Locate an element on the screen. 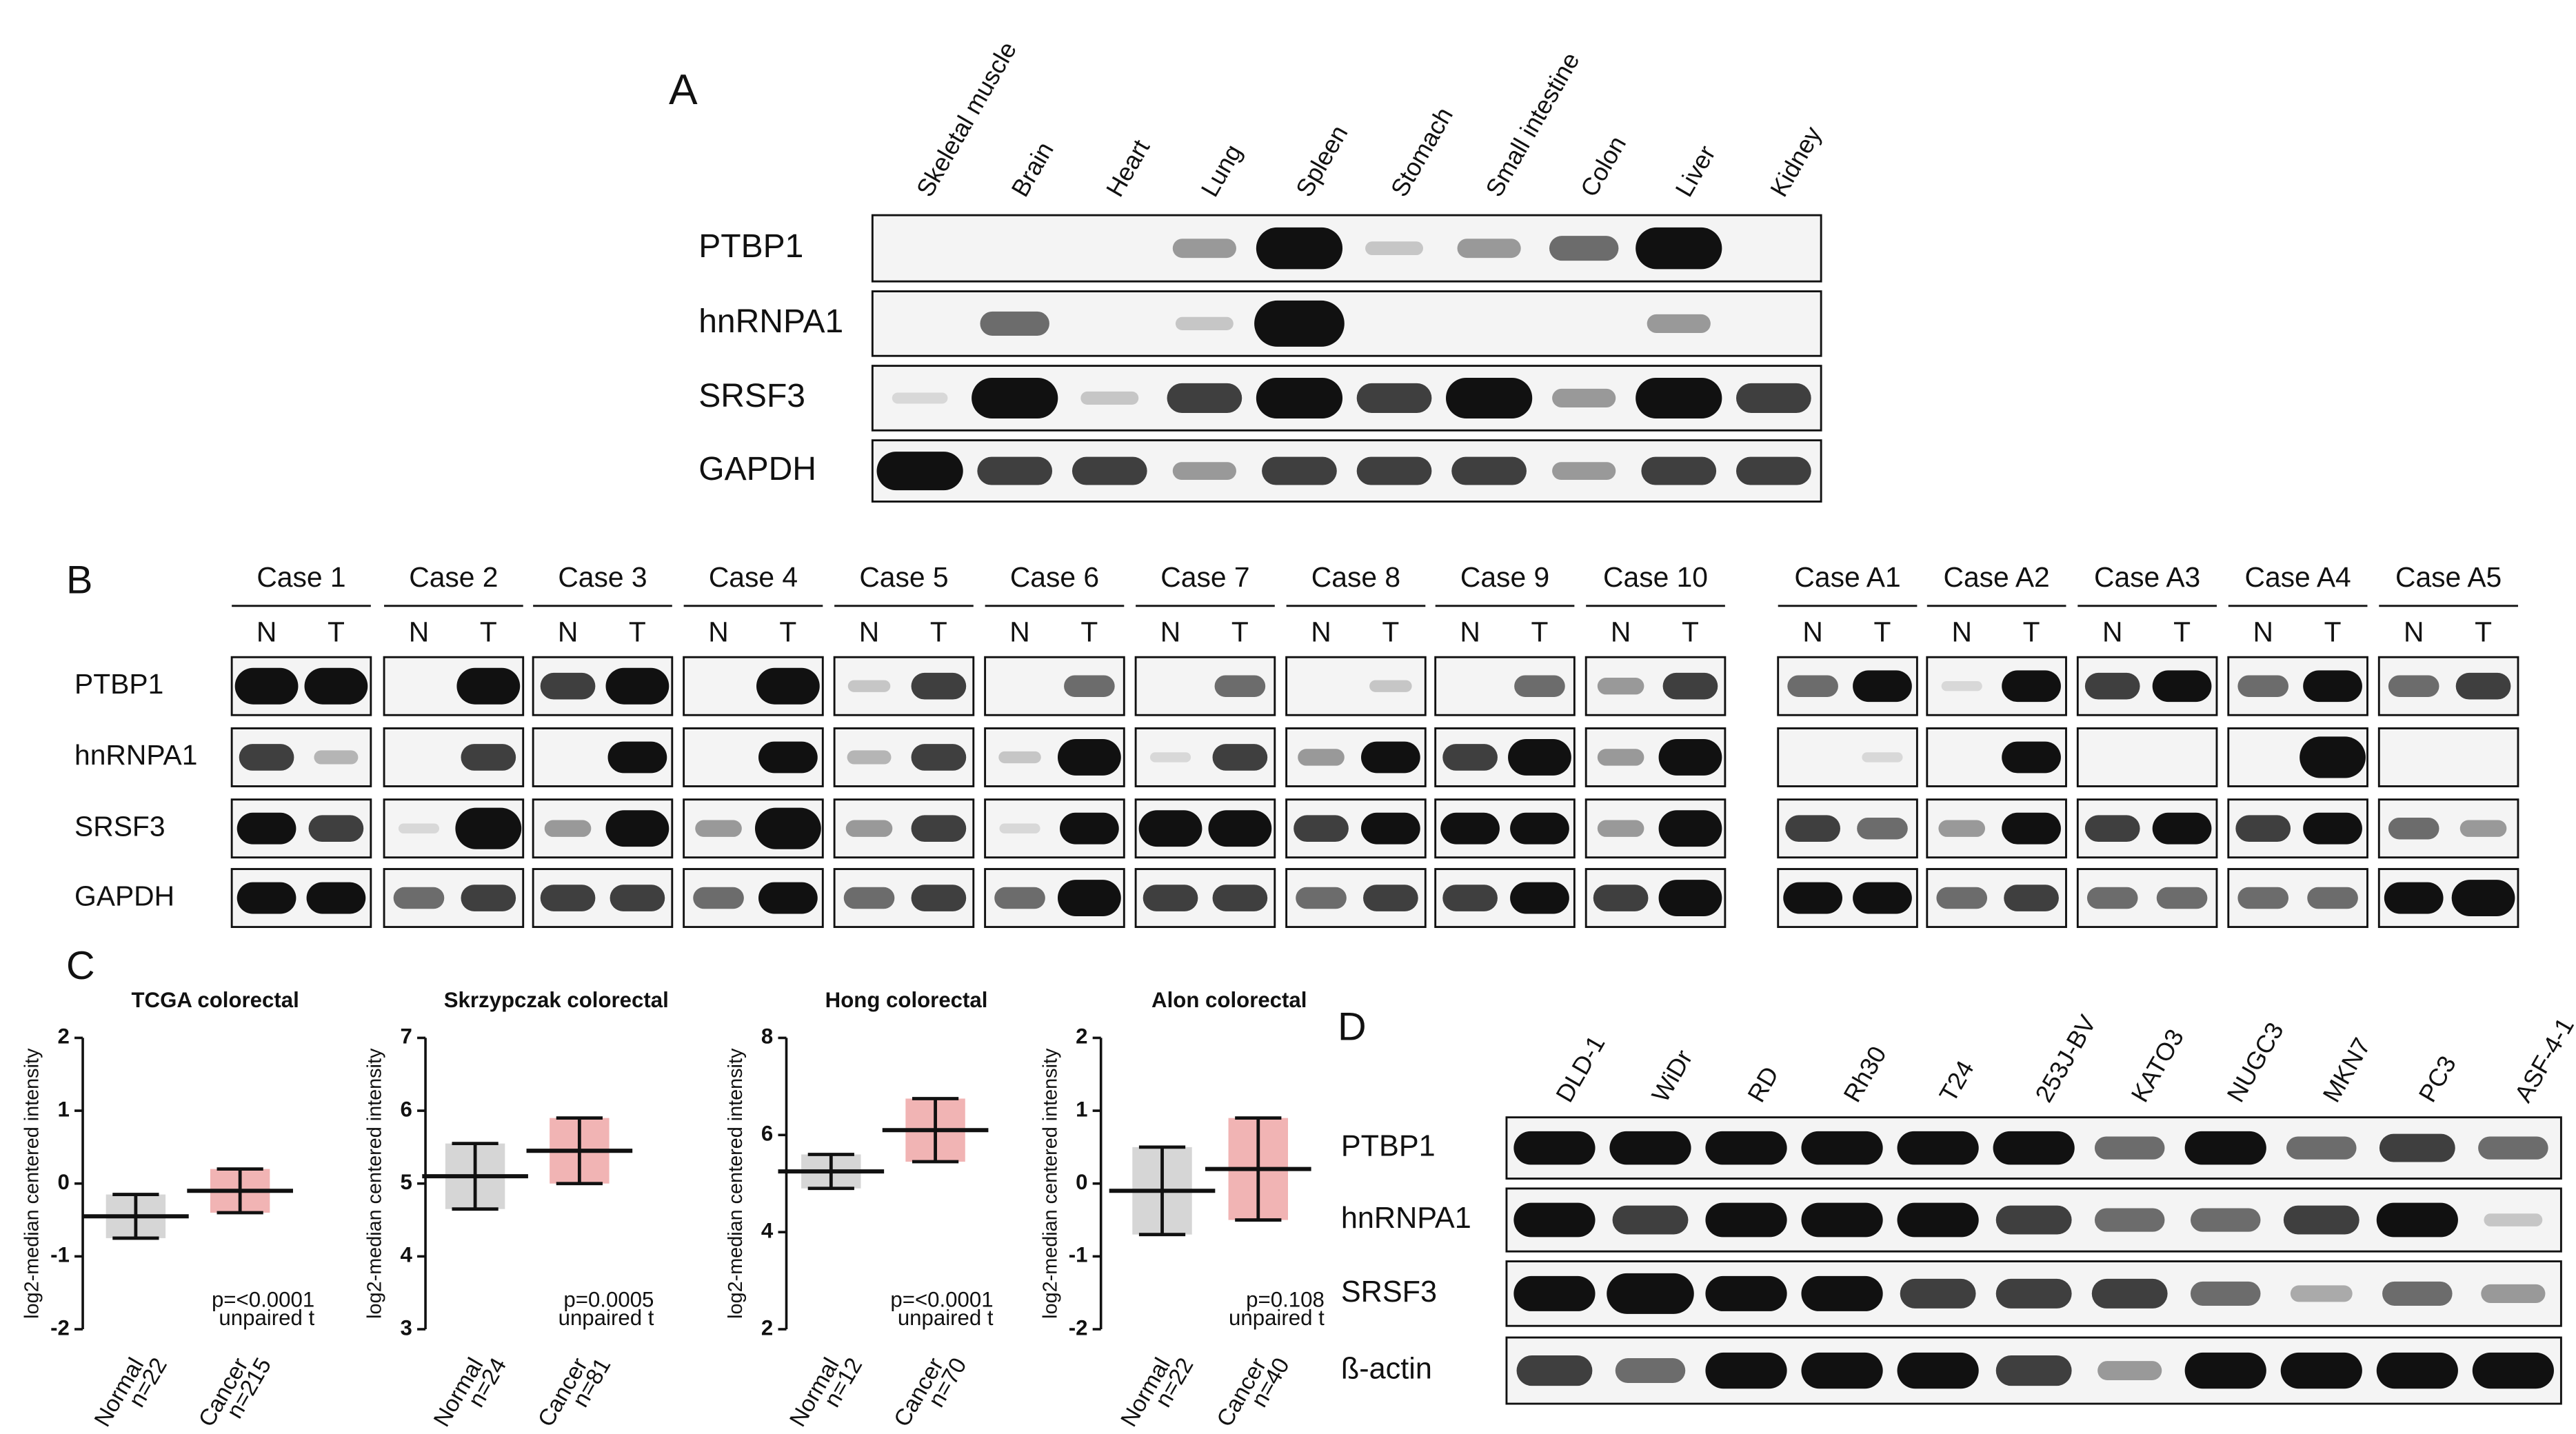 This screenshot has height=1434, width=2576. cell-line-label: ASF-4-1 is located at coordinates (2542, 1060).